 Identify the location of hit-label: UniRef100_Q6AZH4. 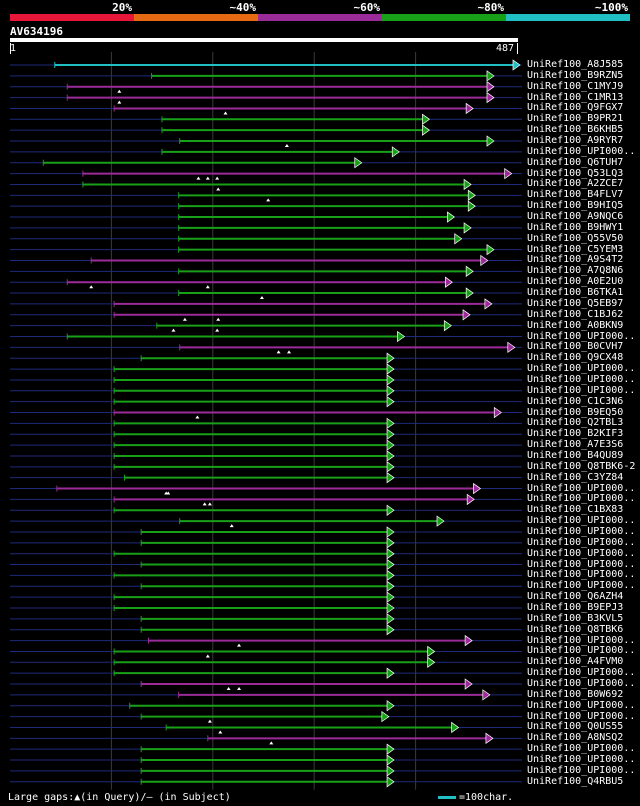
(575, 597).